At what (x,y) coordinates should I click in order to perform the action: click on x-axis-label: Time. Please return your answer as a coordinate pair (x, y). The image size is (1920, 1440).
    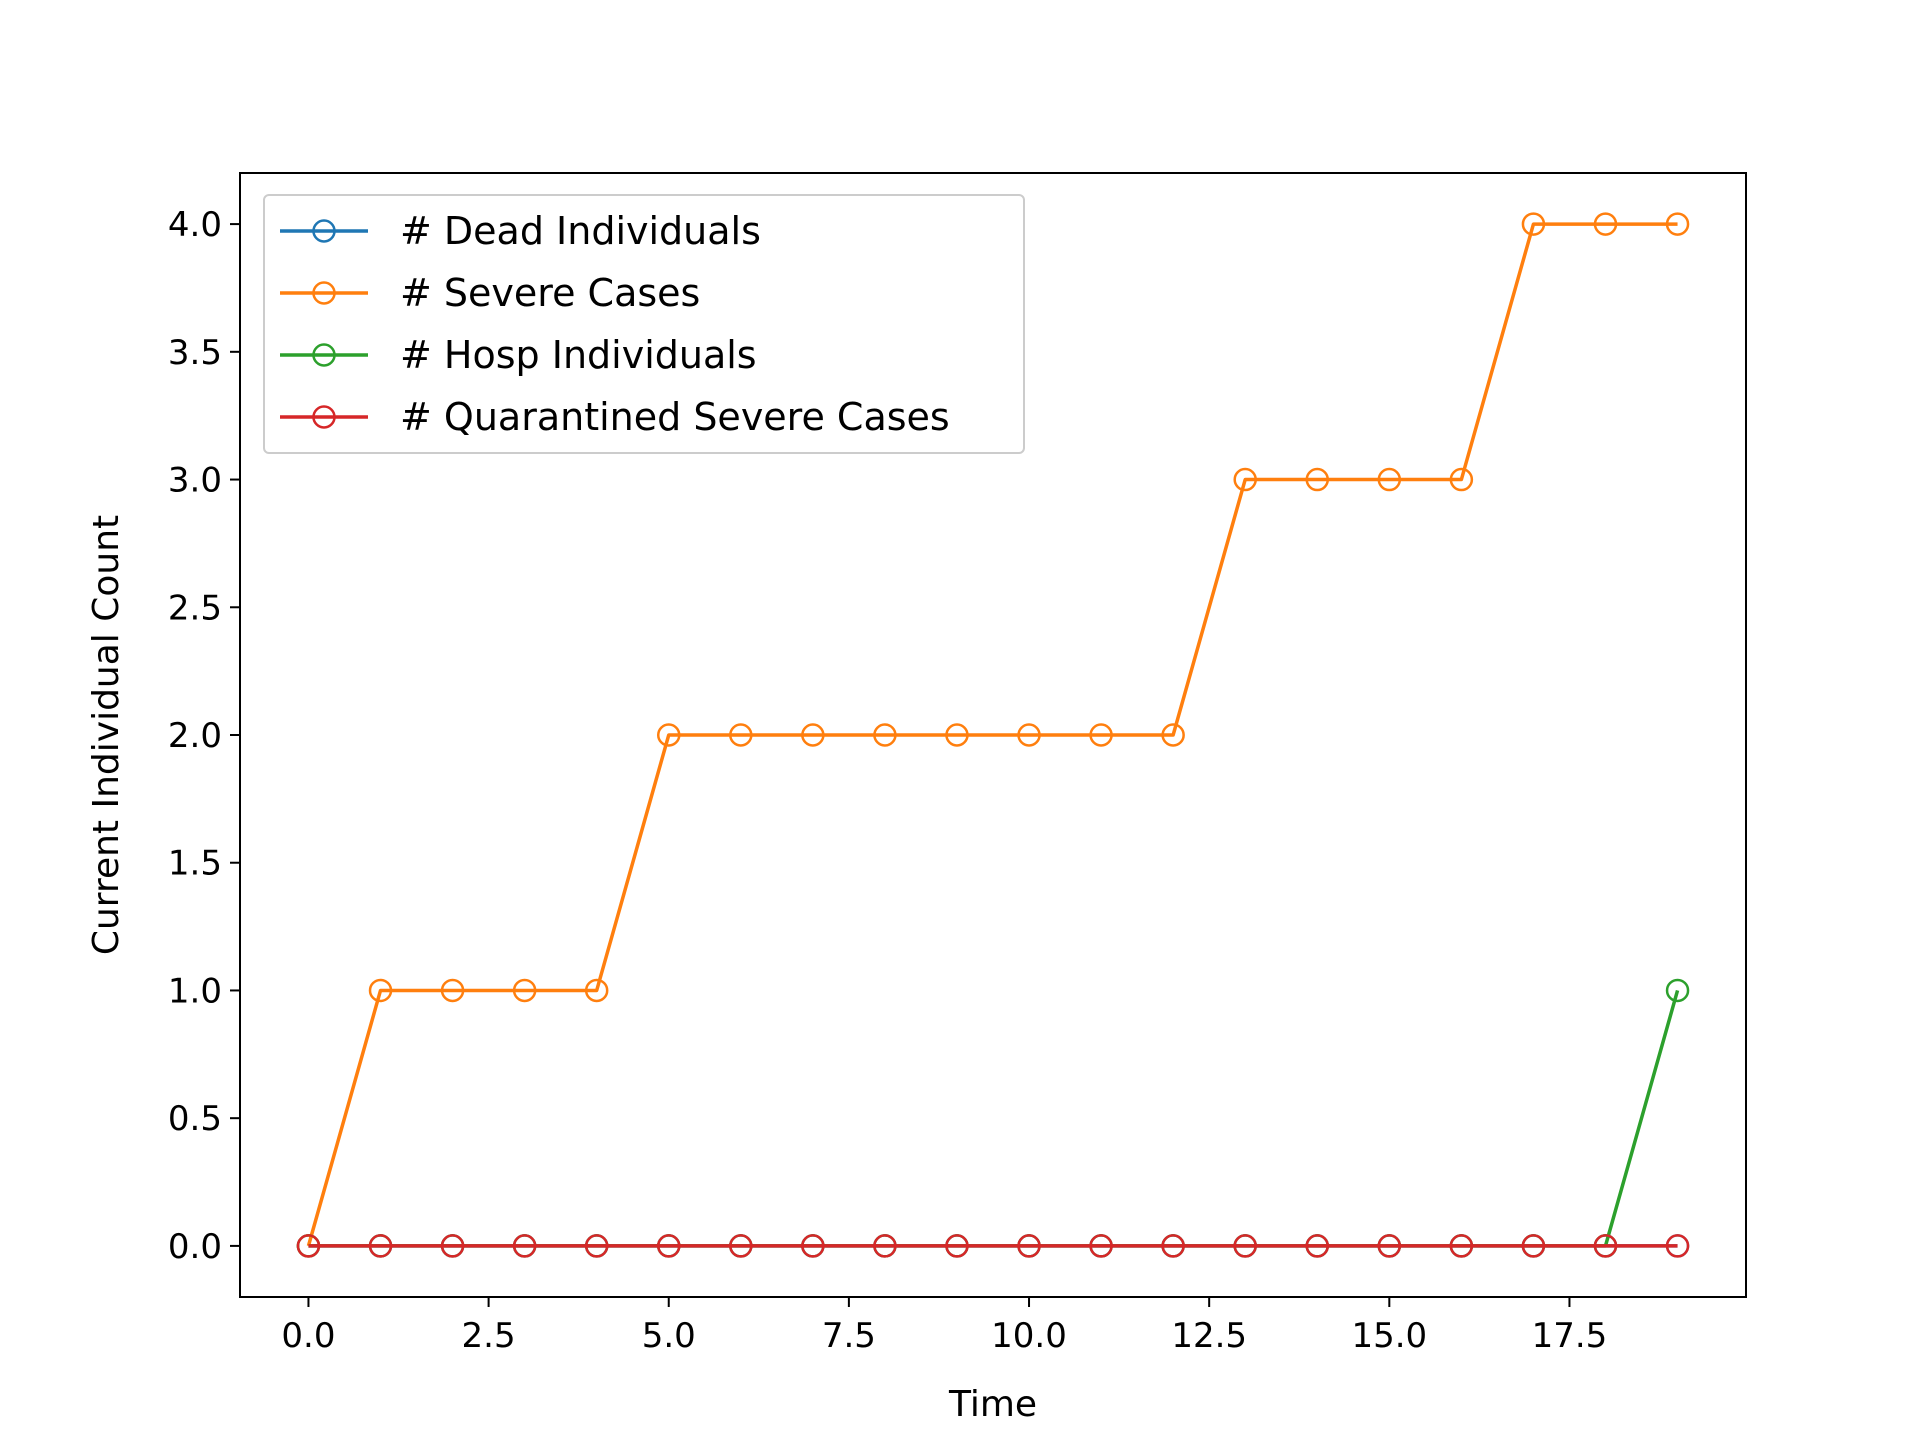
    Looking at the image, I should click on (992, 1404).